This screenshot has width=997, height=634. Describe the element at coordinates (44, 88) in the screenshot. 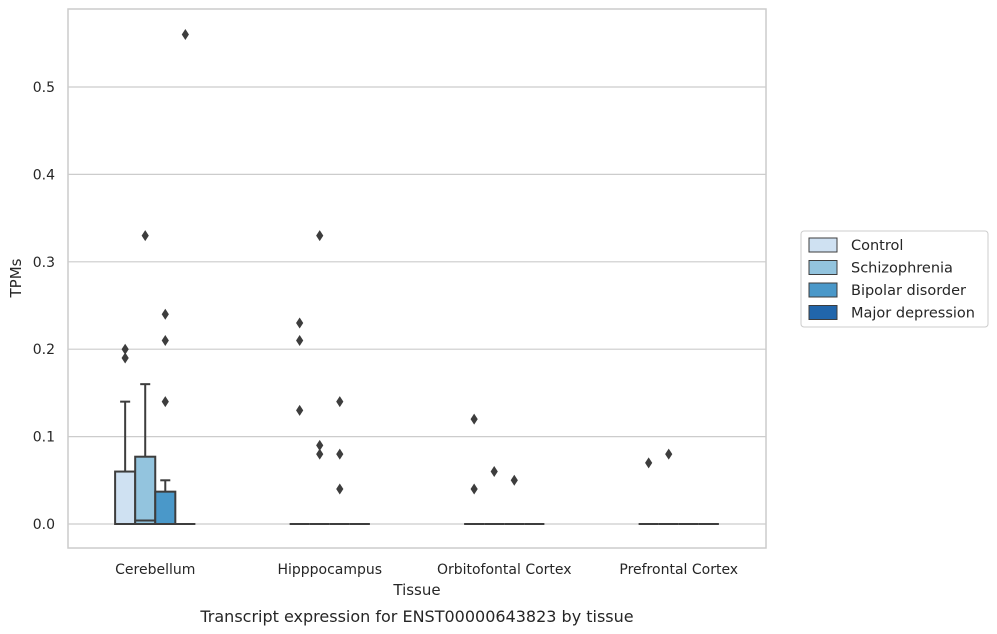

I see `y-tick-label: 0.5` at that location.